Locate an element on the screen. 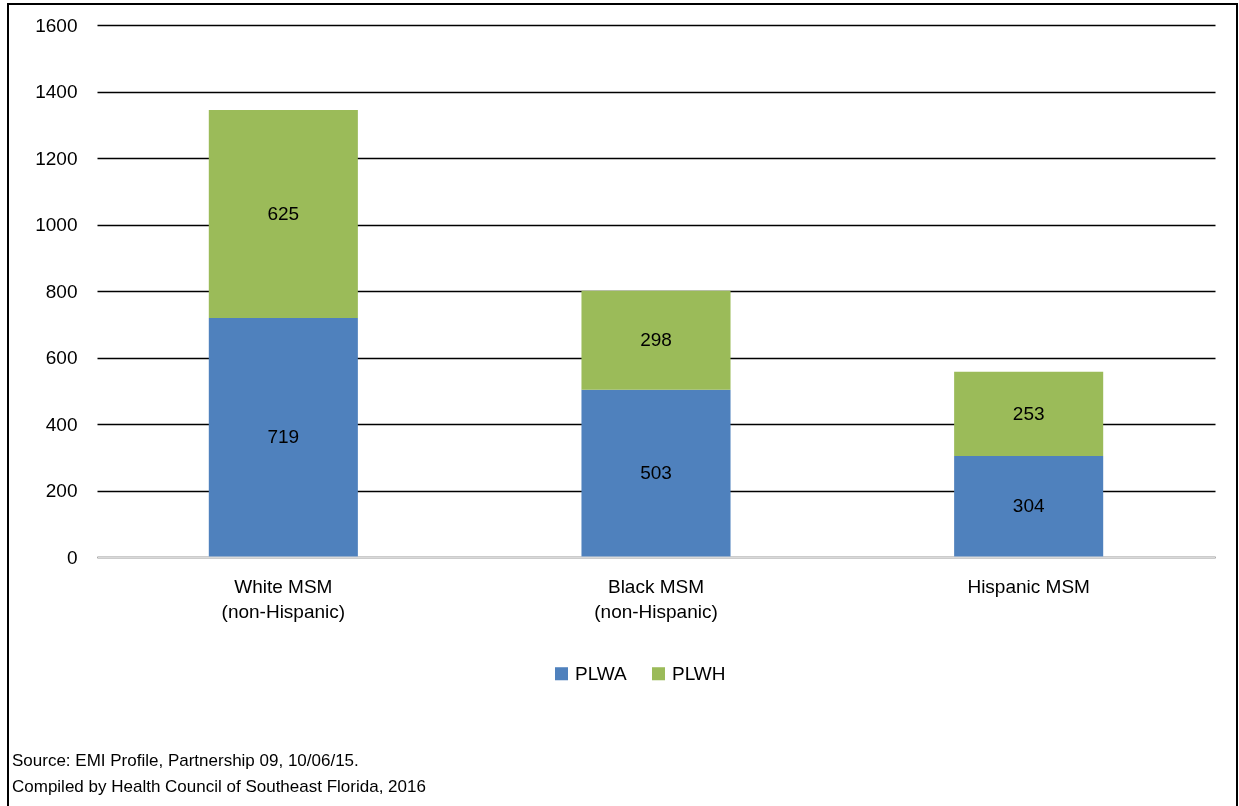  legend-label: PLWH is located at coordinates (699, 673).